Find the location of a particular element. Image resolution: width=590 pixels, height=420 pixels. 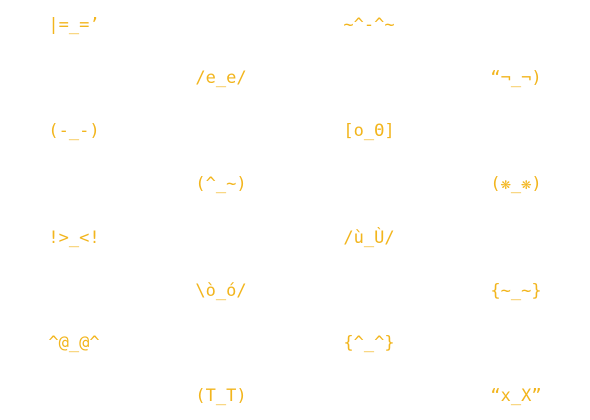

emoticon-face: {~_~} is located at coordinates (516, 291).